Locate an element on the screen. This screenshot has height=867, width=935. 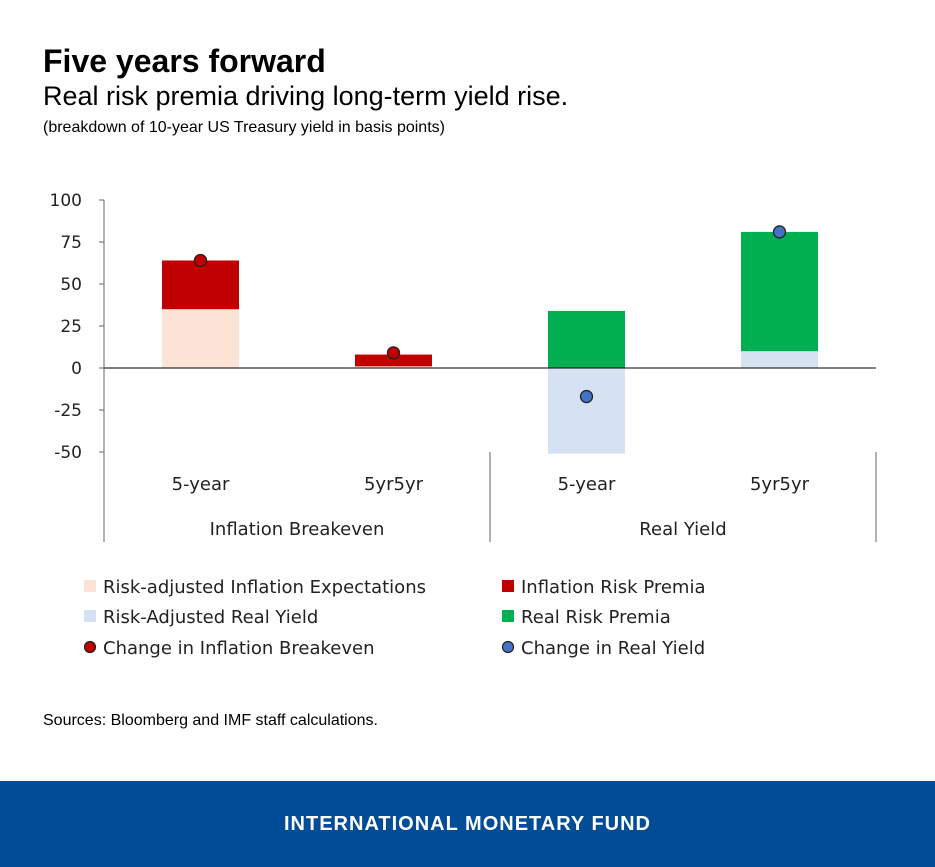
y-tick-label-1: 75 is located at coordinates (71, 243).